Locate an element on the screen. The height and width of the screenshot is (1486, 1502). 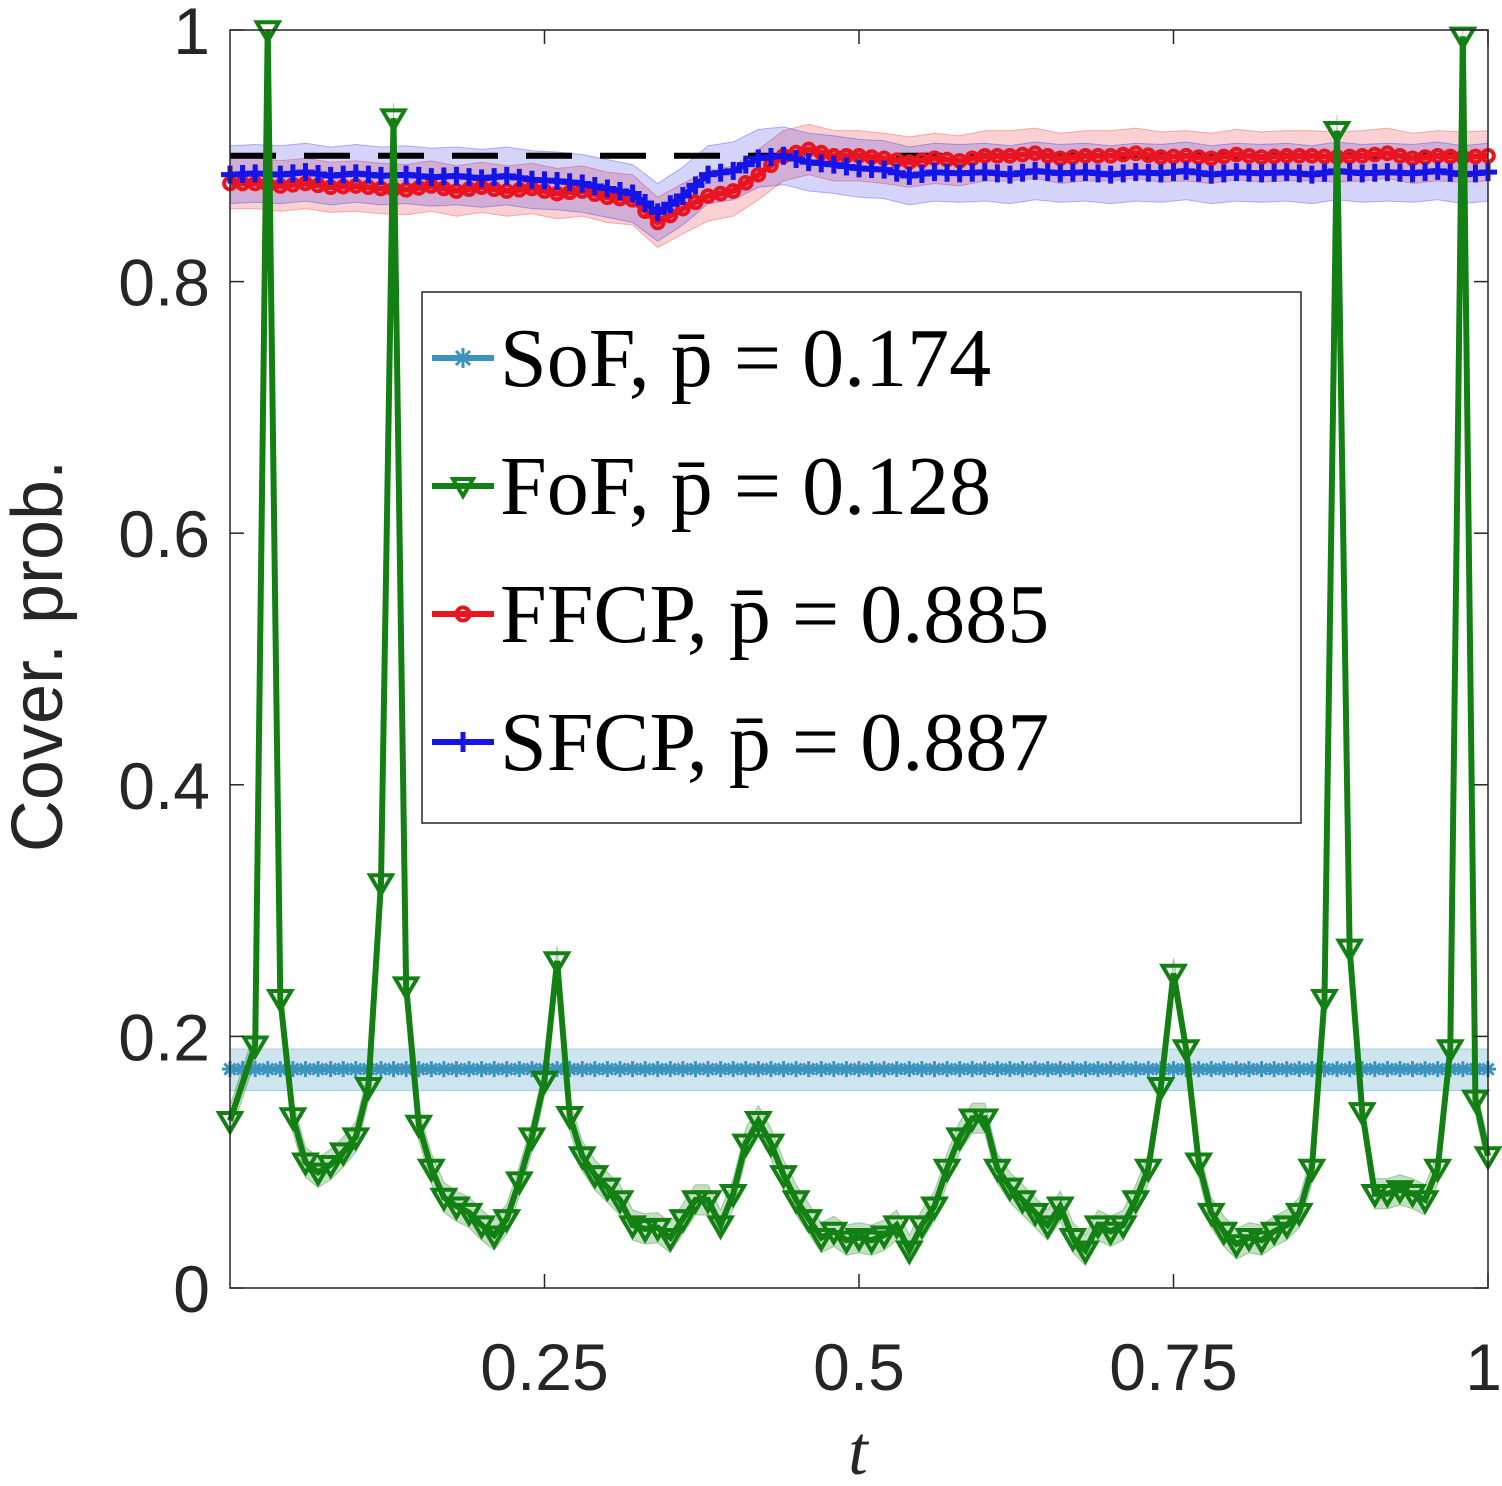
y-tick-label: 0.2 is located at coordinates (164, 1037).